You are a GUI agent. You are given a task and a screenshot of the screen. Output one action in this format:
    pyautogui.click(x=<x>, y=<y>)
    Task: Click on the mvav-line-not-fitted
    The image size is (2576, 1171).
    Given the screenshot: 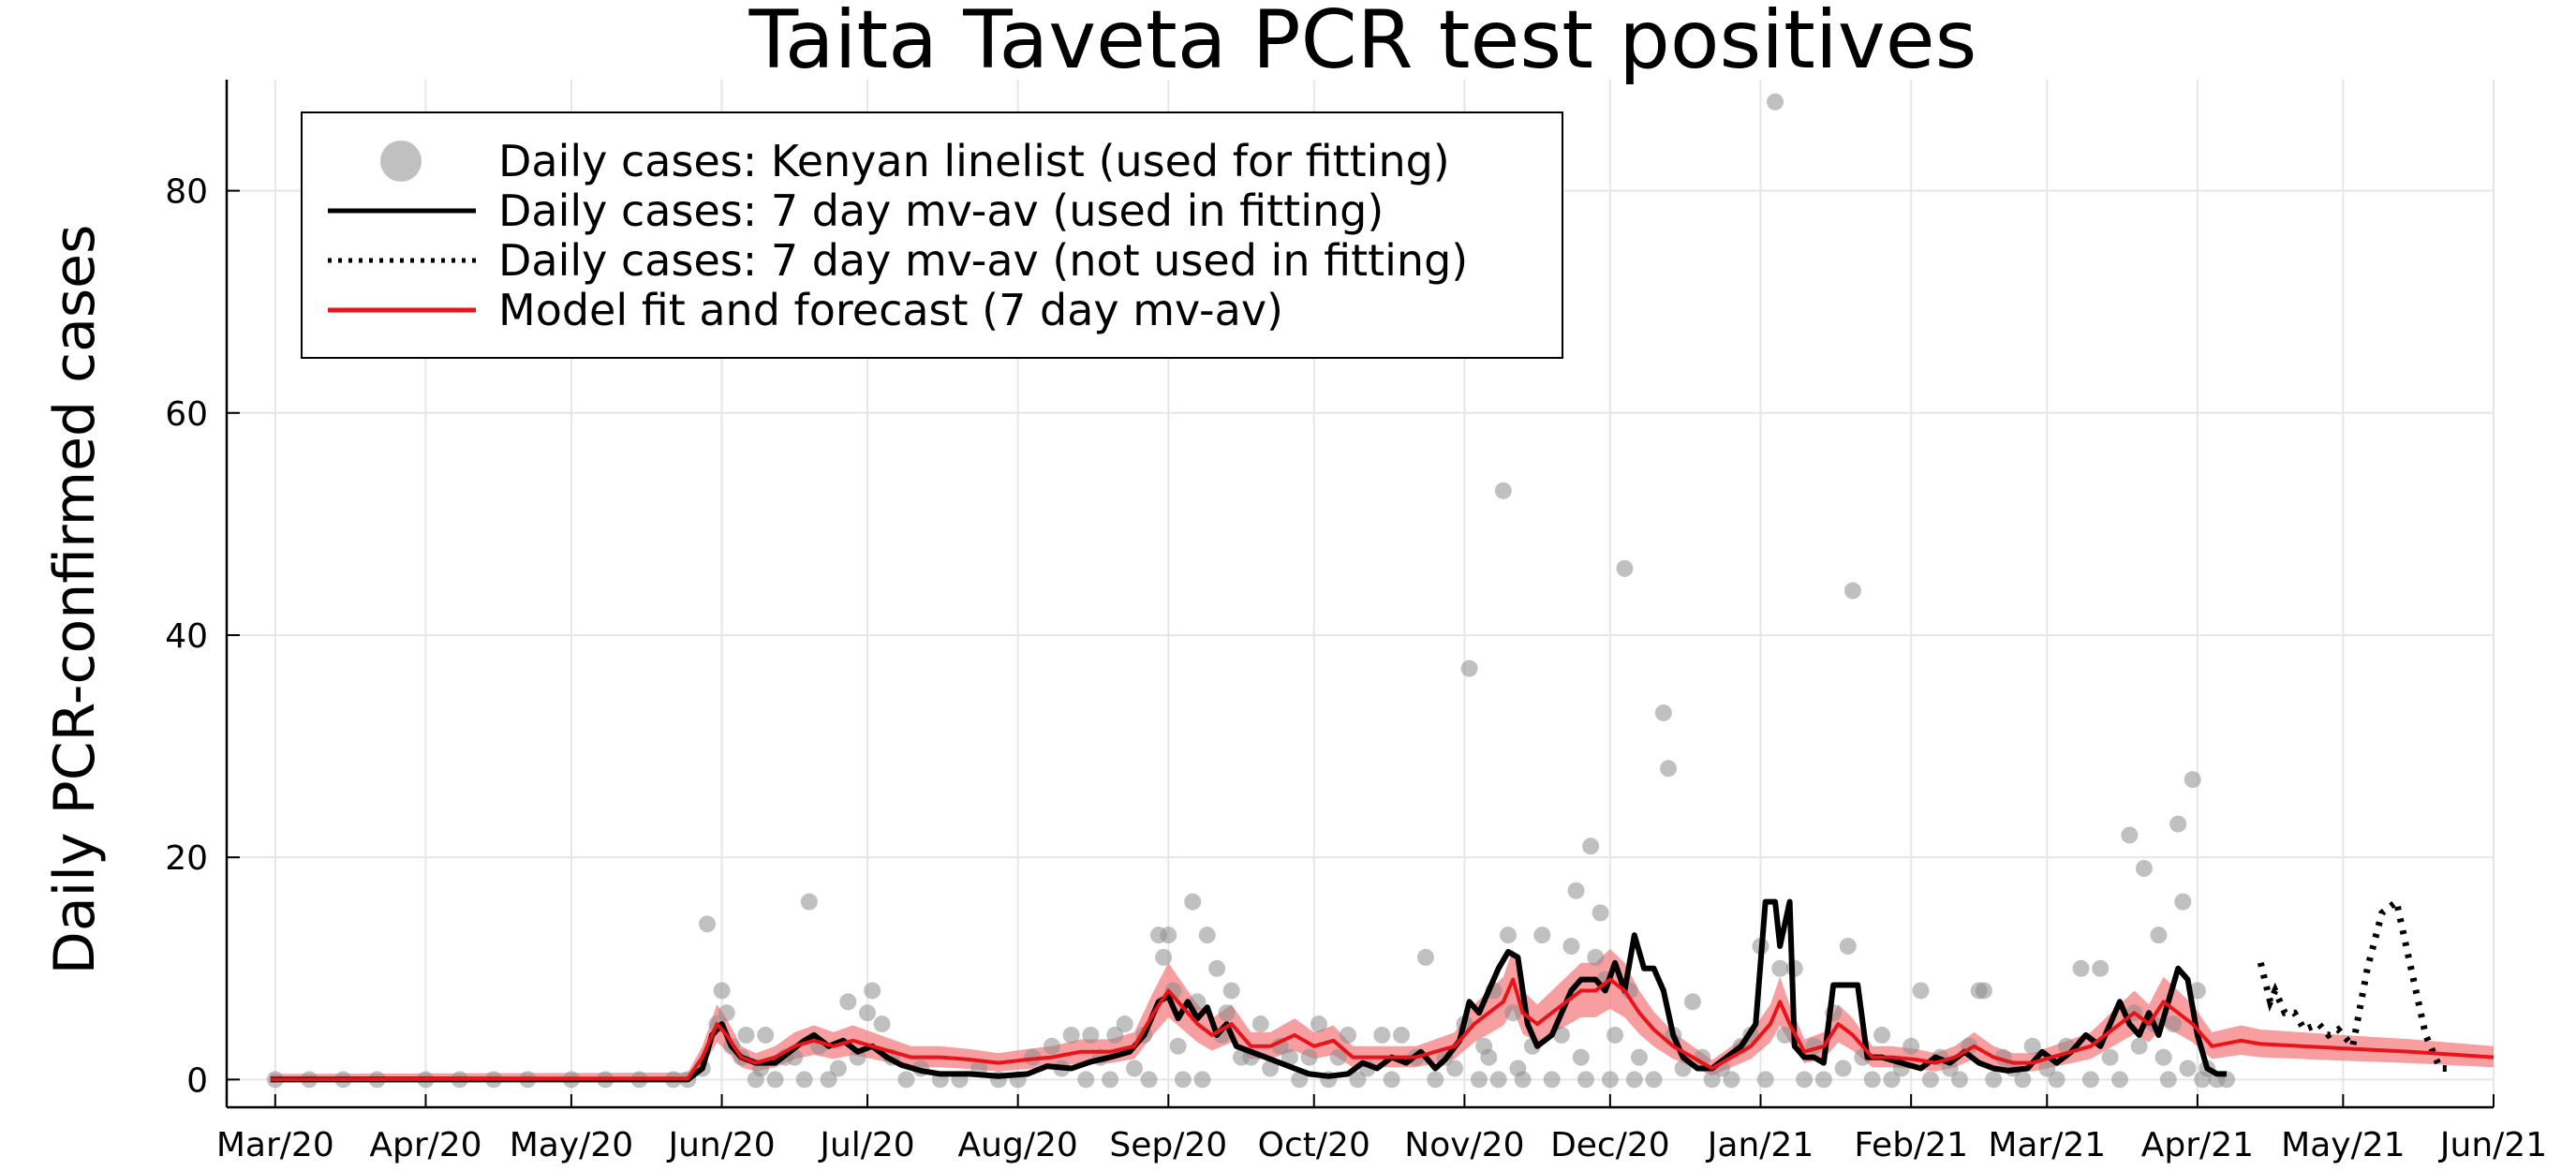 What is the action you would take?
    pyautogui.click(x=2354, y=984)
    